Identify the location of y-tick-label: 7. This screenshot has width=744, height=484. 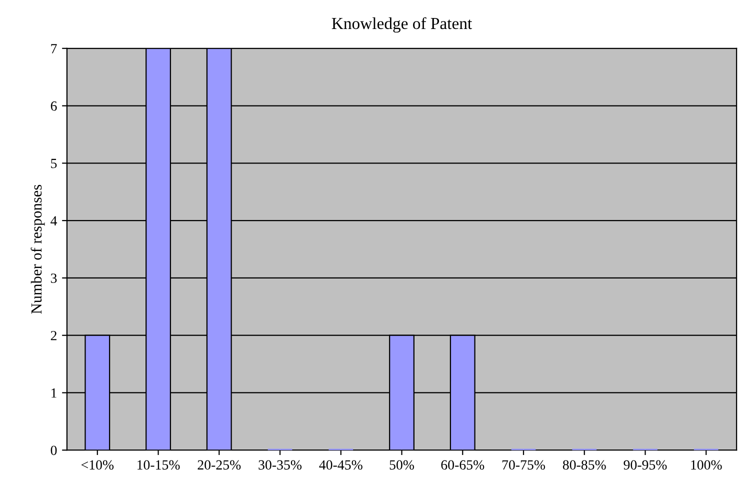
(54, 49).